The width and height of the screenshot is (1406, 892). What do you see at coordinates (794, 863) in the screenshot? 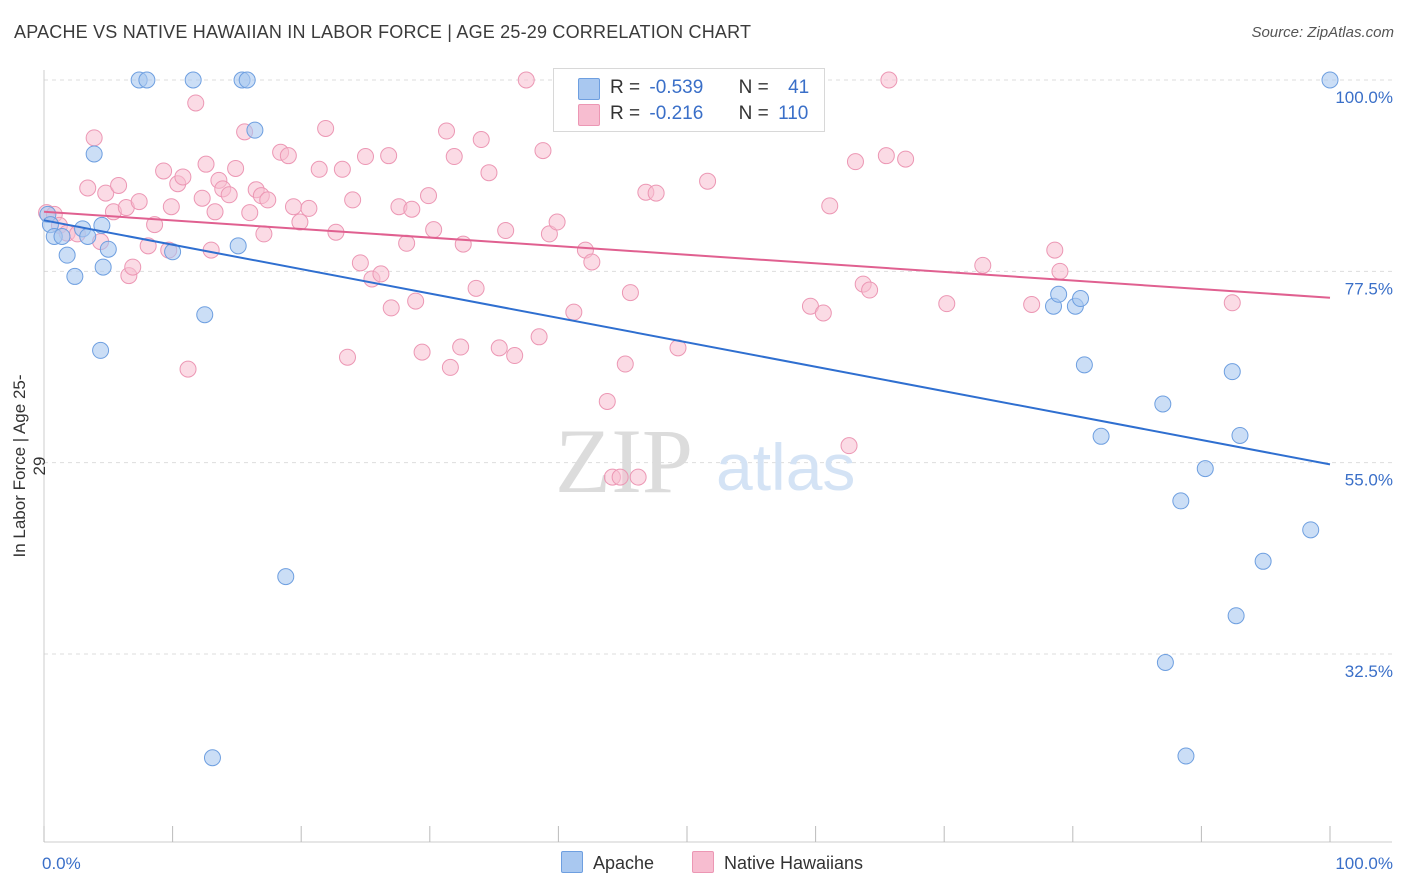
I see `hawaiian-legend-label: Native Hawaiians` at bounding box center [794, 863].